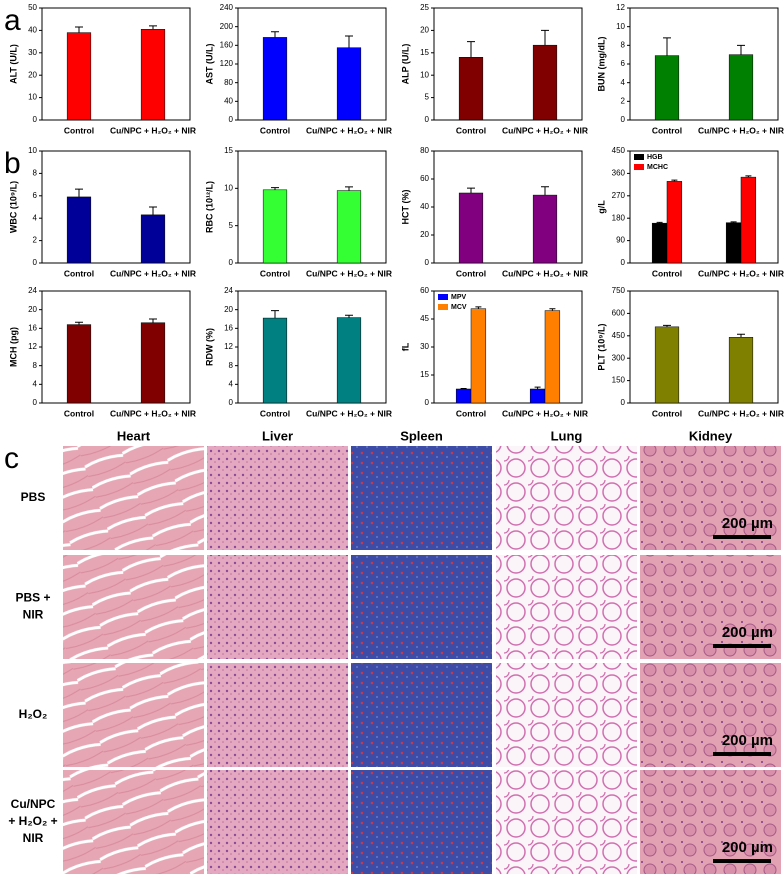 Image resolution: width=784 pixels, height=878 pixels. What do you see at coordinates (228, 100) in the screenshot?
I see `y-tick-label: 40` at bounding box center [228, 100].